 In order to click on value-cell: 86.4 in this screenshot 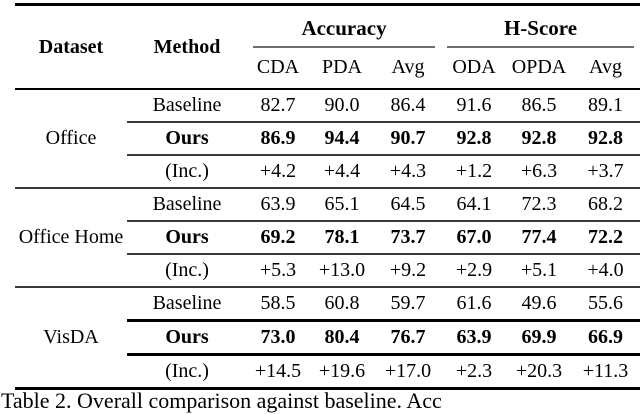, I will do `click(408, 106)`.